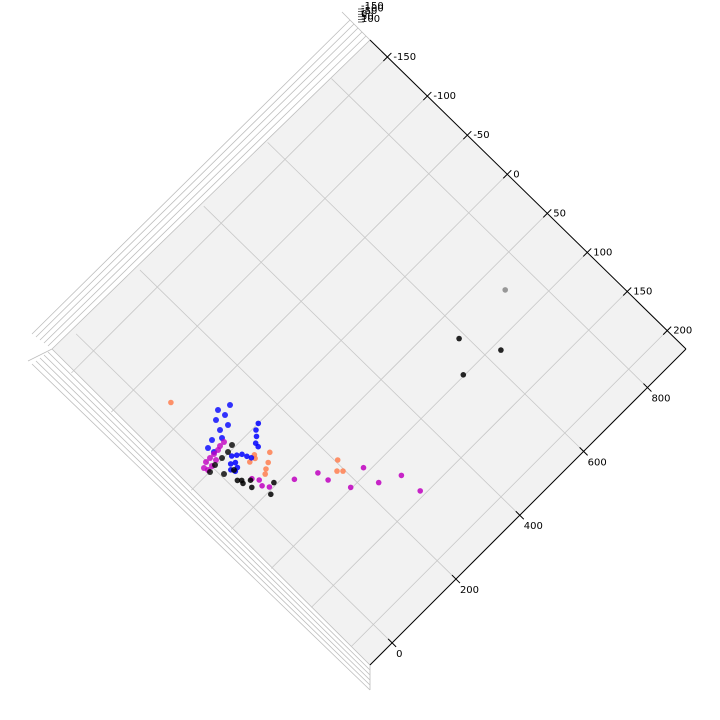 Image resolution: width=720 pixels, height=720 pixels. What do you see at coordinates (682, 331) in the screenshot?
I see `x-tick-label: 200` at bounding box center [682, 331].